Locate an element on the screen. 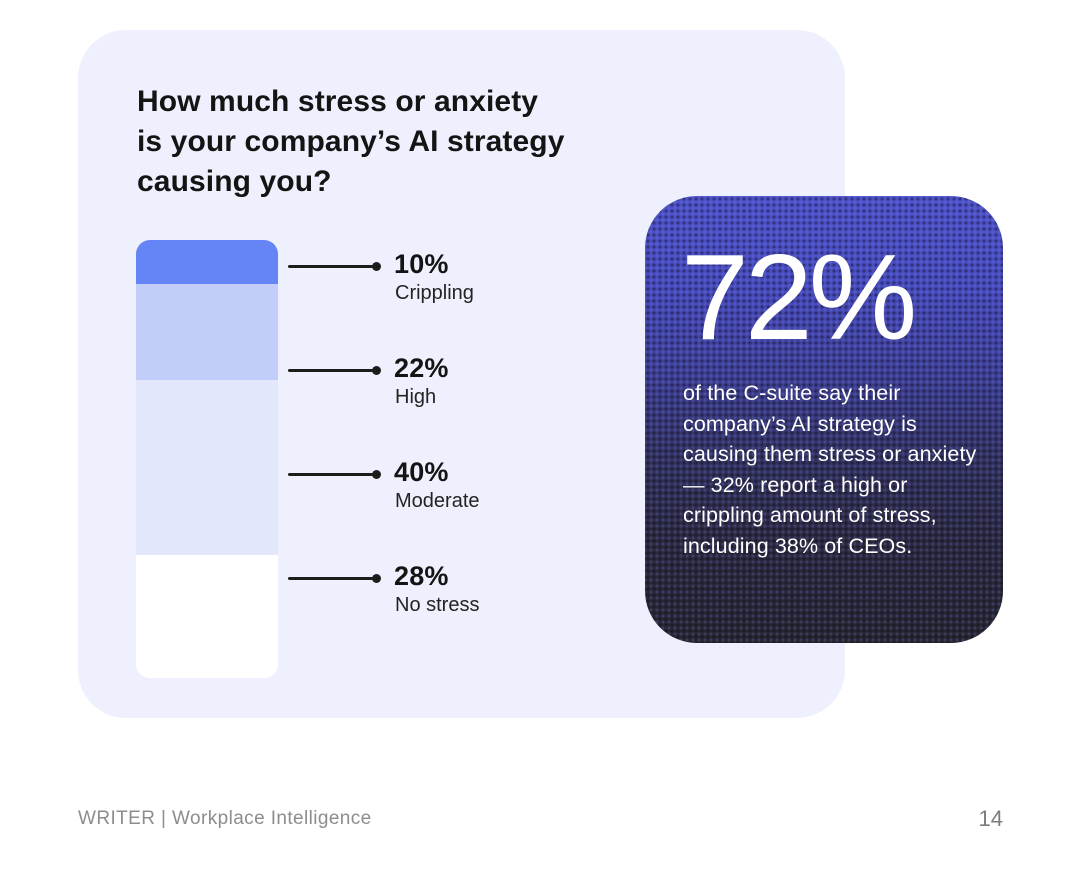 The height and width of the screenshot is (874, 1080). stat-value: 72% is located at coordinates (799, 297).